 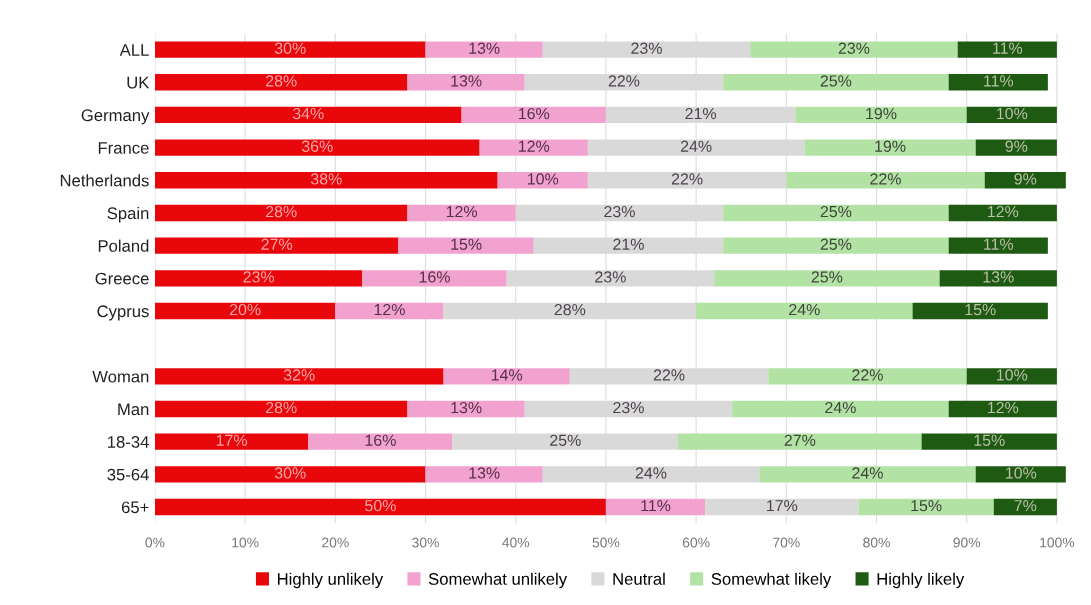 I want to click on y-tick-label: 18-34, so click(x=128, y=442).